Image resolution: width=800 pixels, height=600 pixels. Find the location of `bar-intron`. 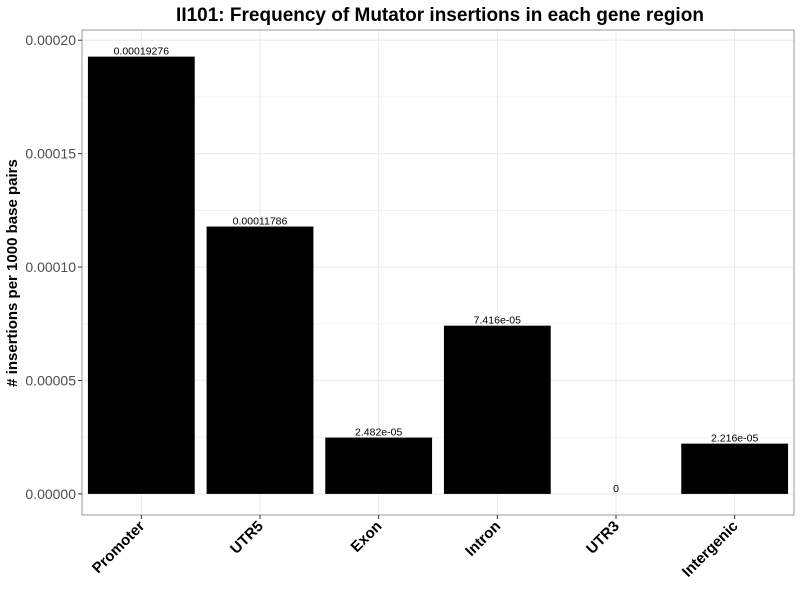

bar-intron is located at coordinates (497, 409).